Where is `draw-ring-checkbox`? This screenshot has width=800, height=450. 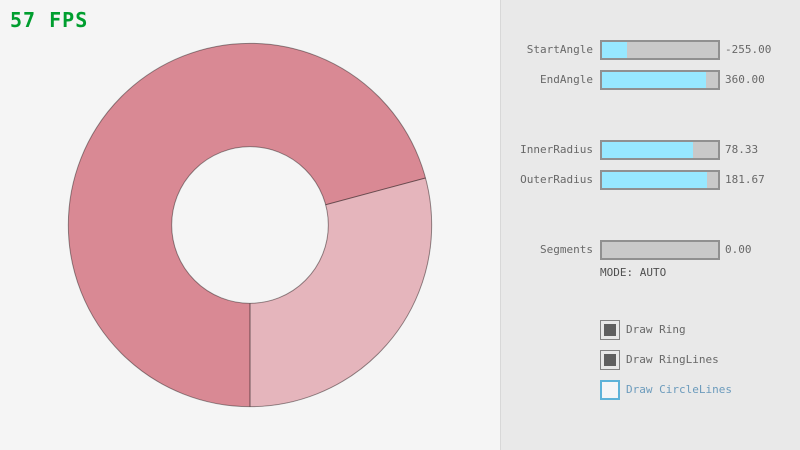
draw-ring-checkbox is located at coordinates (610, 330).